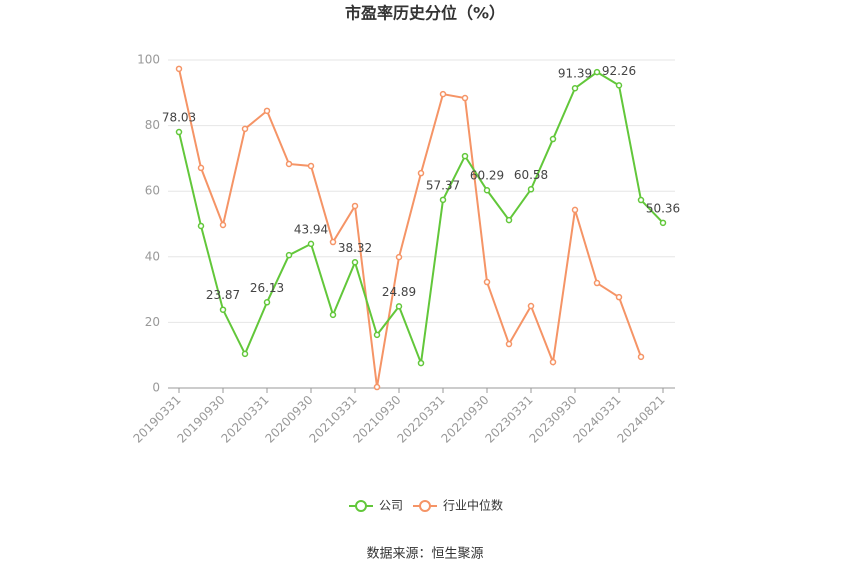  Describe the element at coordinates (152, 256) in the screenshot. I see `y-tick-label: 40` at that location.